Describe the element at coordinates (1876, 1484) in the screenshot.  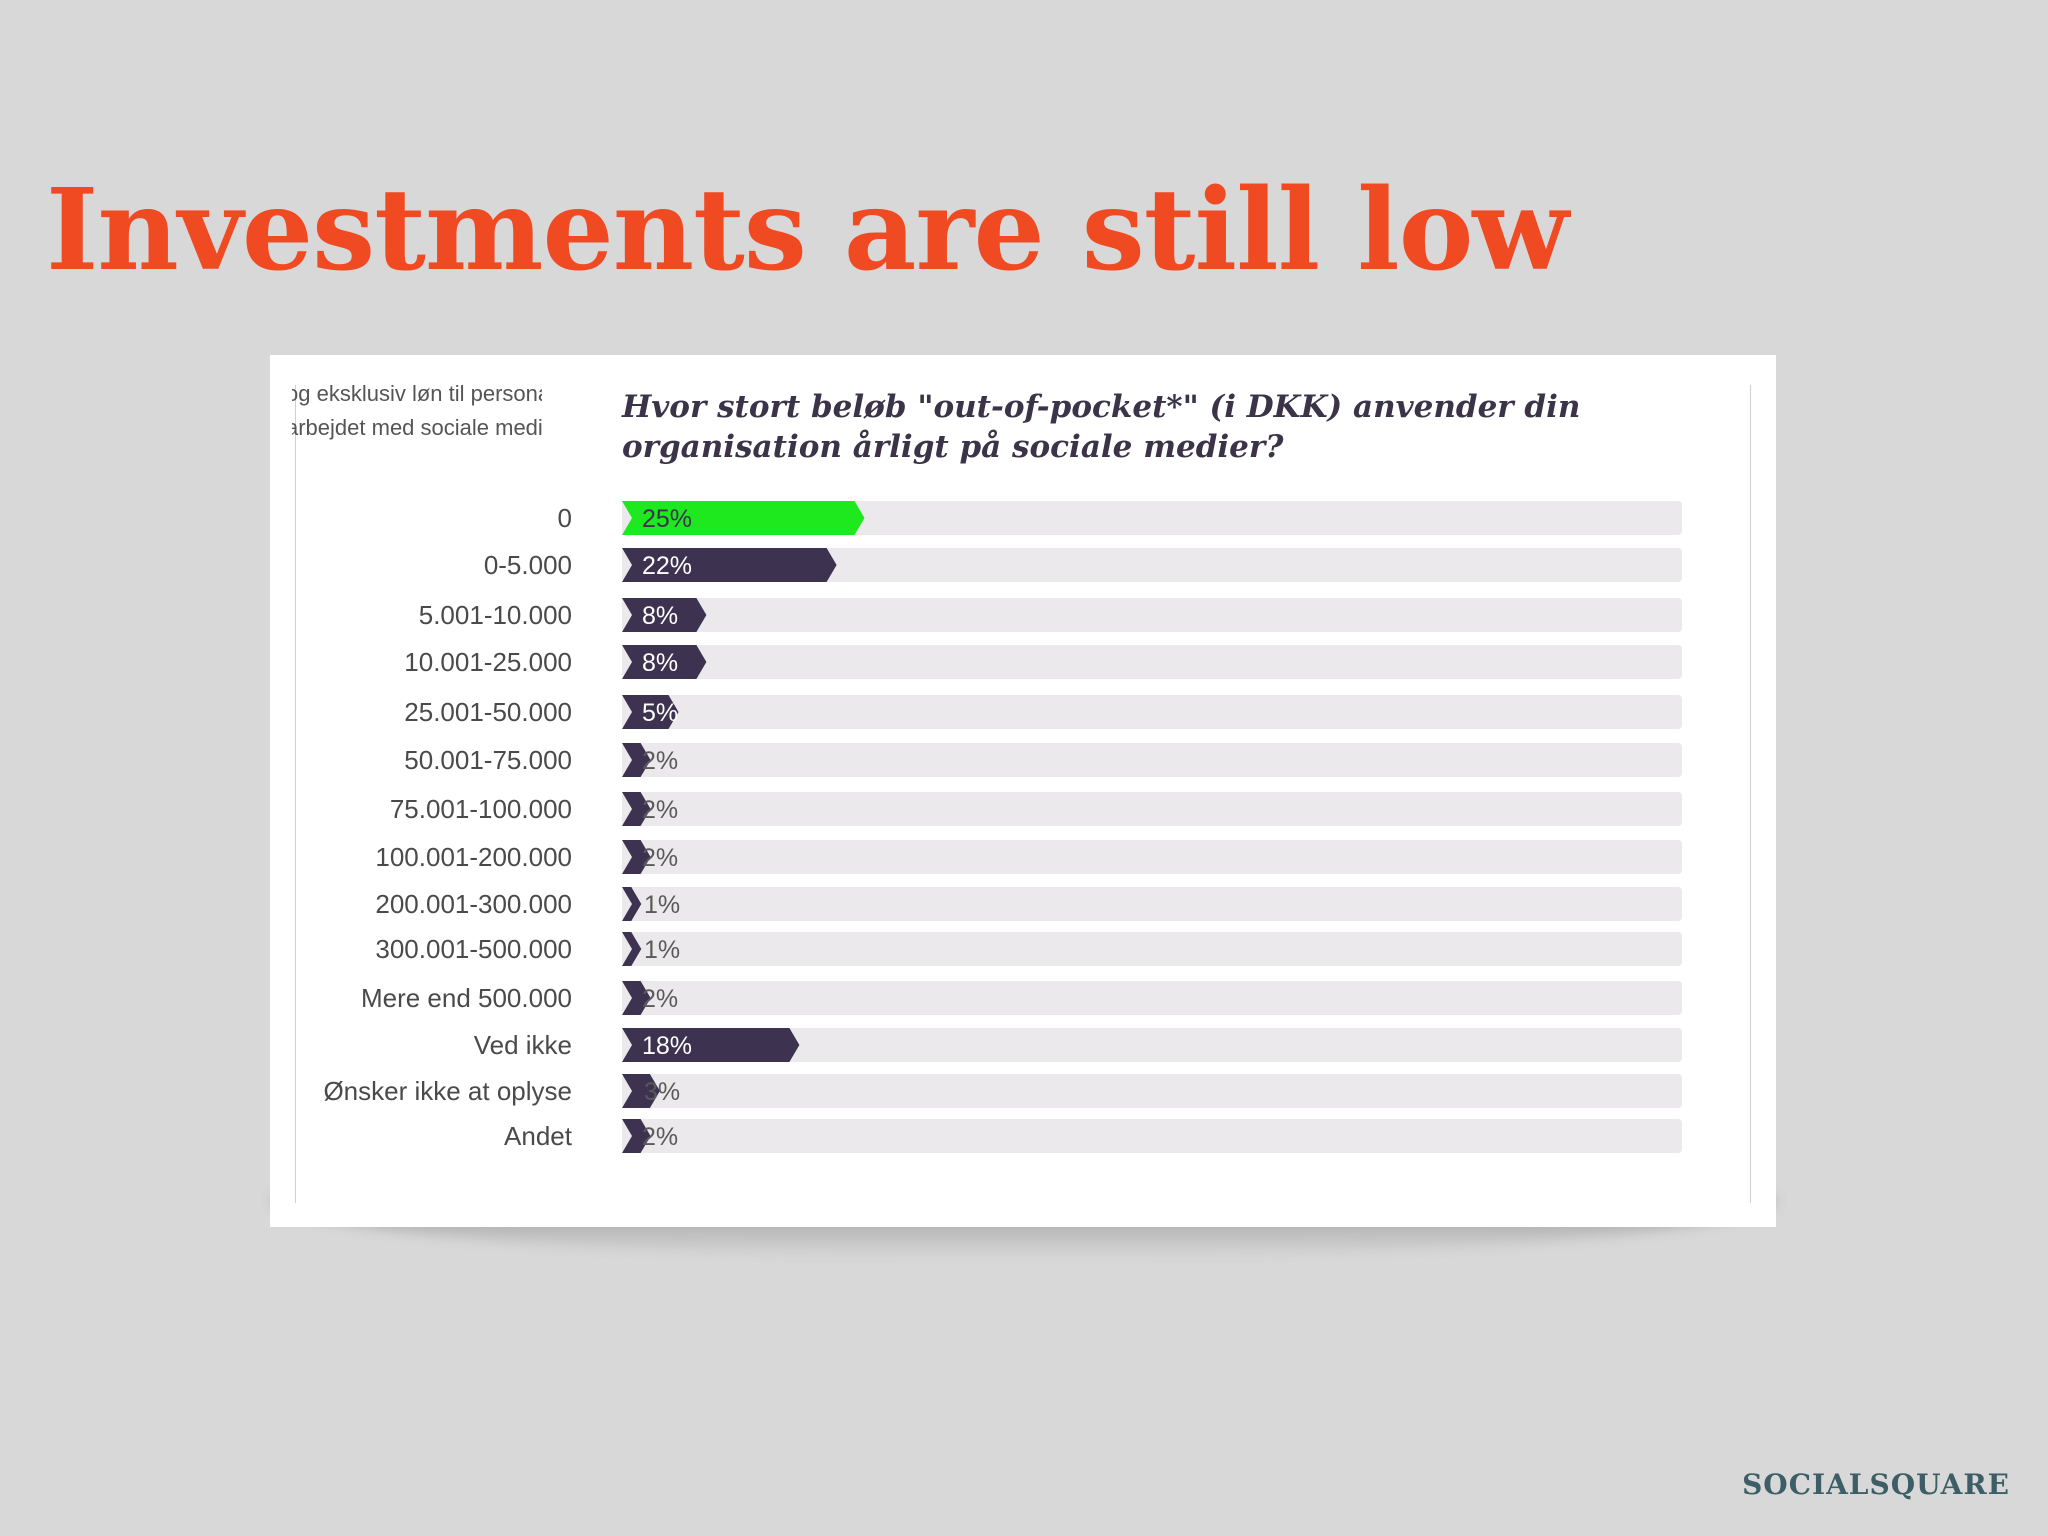
I see `brand-logo: SOCIALSQUARE` at that location.